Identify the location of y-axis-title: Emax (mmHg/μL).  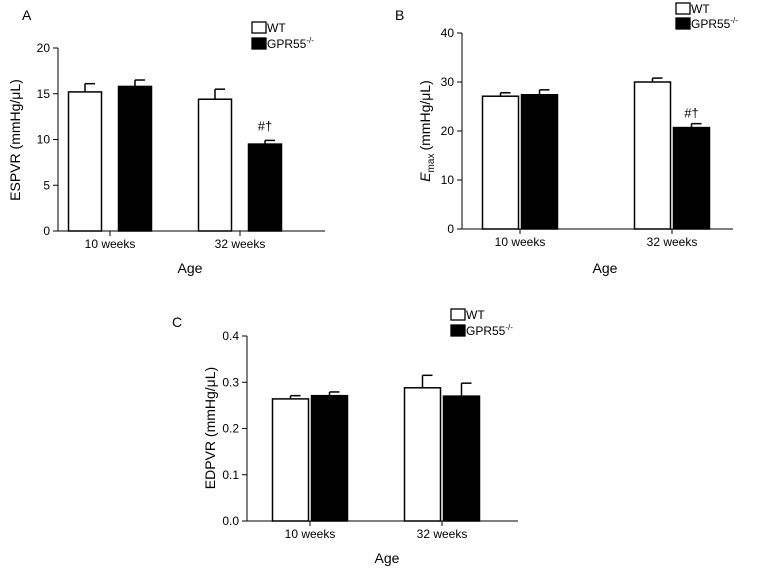
(427, 131).